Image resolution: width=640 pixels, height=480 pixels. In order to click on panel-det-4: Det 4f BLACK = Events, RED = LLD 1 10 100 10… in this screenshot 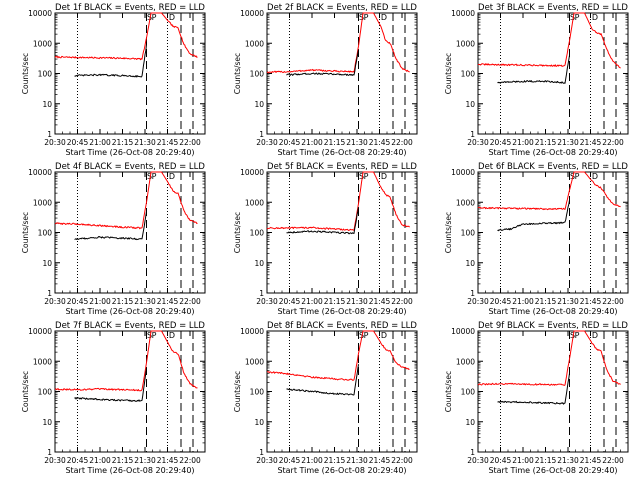, I will do `click(113, 239)`.